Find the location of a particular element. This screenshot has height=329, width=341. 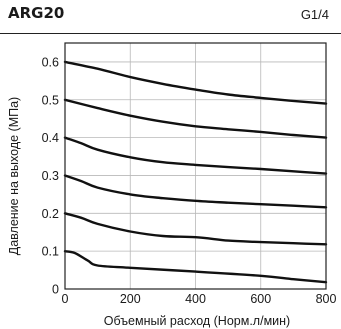

x-tick-label: 200 is located at coordinates (130, 299).